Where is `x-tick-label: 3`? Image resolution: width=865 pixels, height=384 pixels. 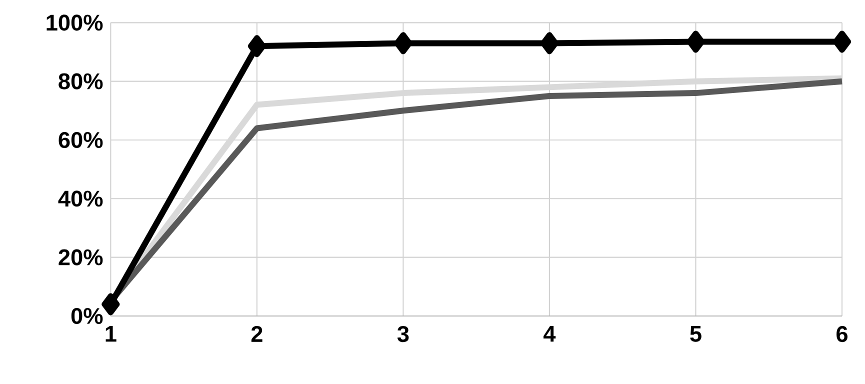 x-tick-label: 3 is located at coordinates (403, 334).